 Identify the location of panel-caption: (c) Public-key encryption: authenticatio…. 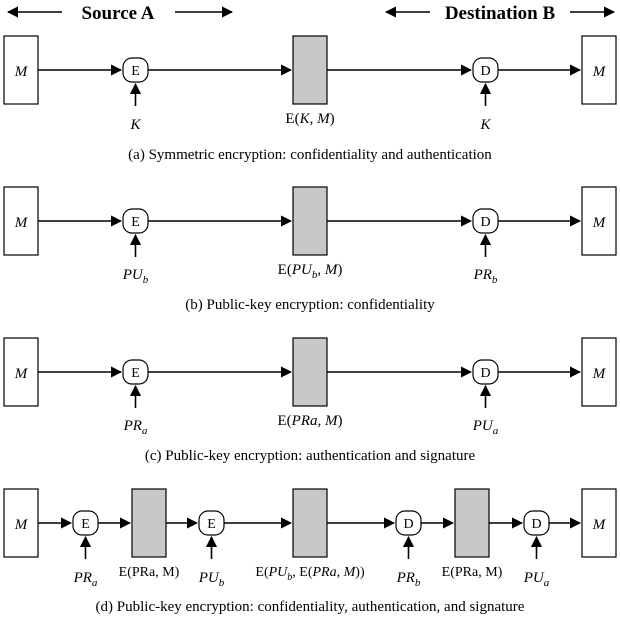
(310, 456).